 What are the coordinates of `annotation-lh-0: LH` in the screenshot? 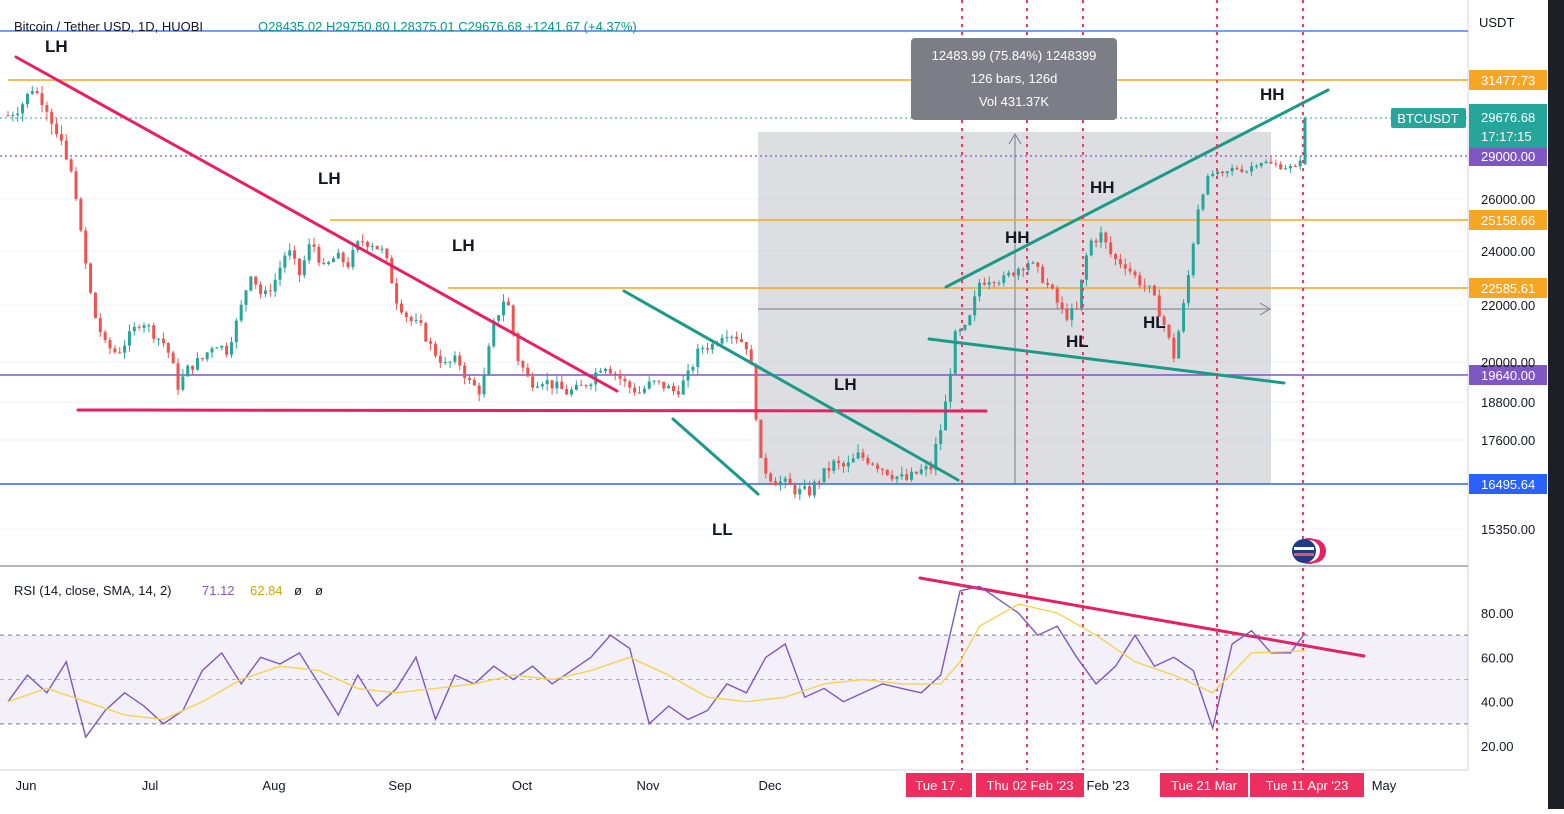 It's located at (56, 46).